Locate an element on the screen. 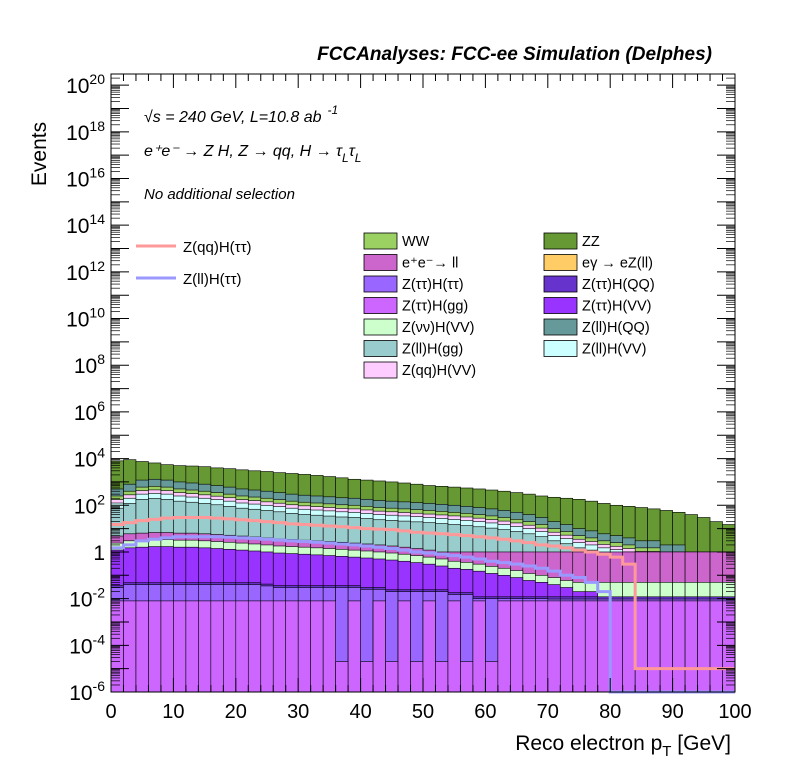  x-tick-label: 10 is located at coordinates (173, 712).